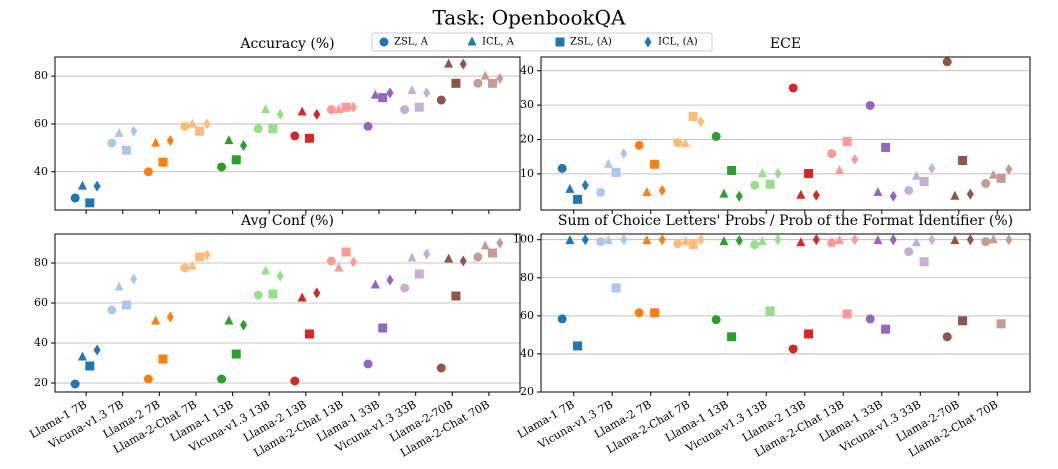 The width and height of the screenshot is (1058, 469). Describe the element at coordinates (530, 18) in the screenshot. I see `figure-title: Task: OpenbookQA` at that location.